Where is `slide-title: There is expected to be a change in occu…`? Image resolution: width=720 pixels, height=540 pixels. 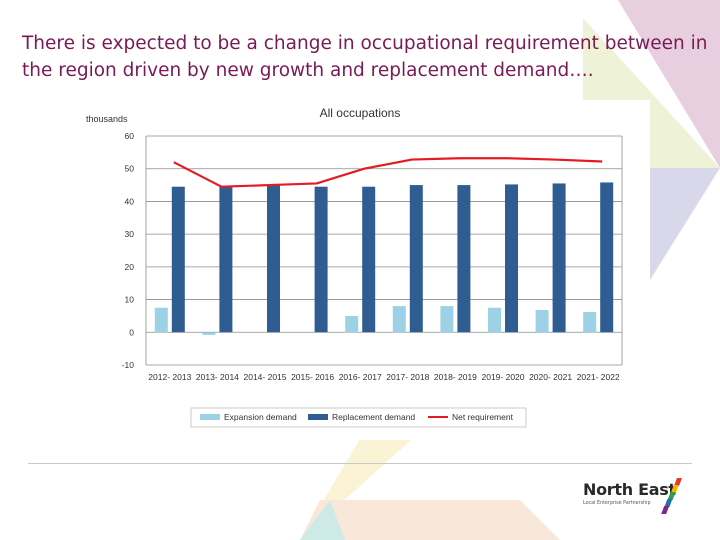
slide-title: There is expected to be a change in occu… is located at coordinates (365, 57).